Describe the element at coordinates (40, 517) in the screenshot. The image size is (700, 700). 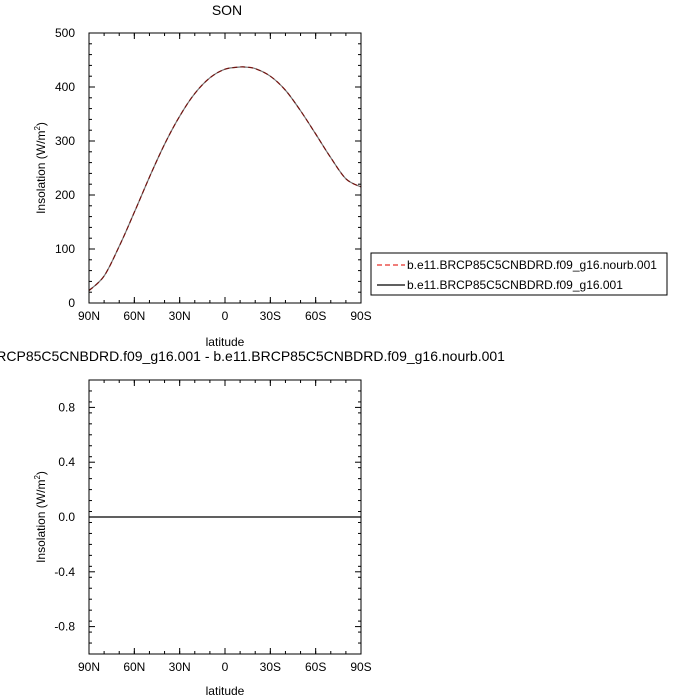
I see `bottom-ylabel: Insolation (W/m2)` at that location.